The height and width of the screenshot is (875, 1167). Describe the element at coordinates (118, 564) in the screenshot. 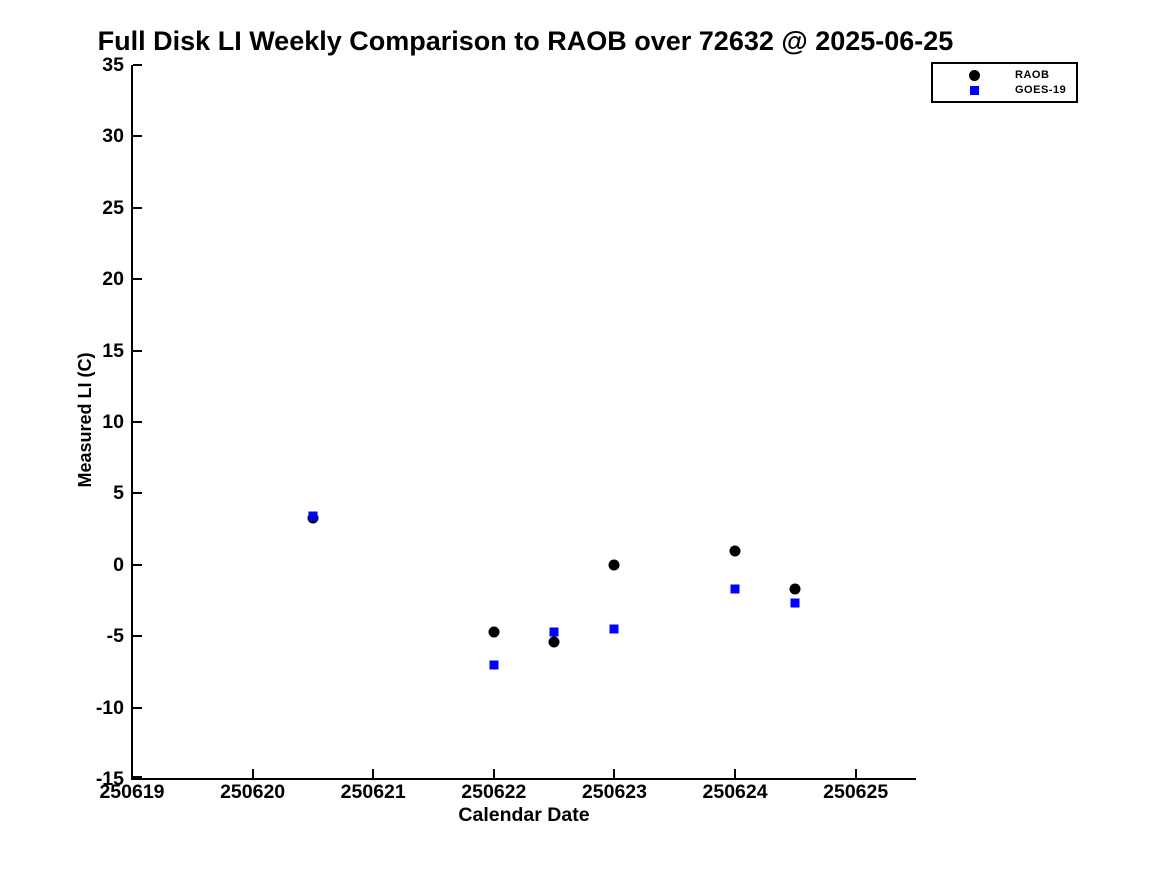

I see `y-tick-label: 0` at that location.